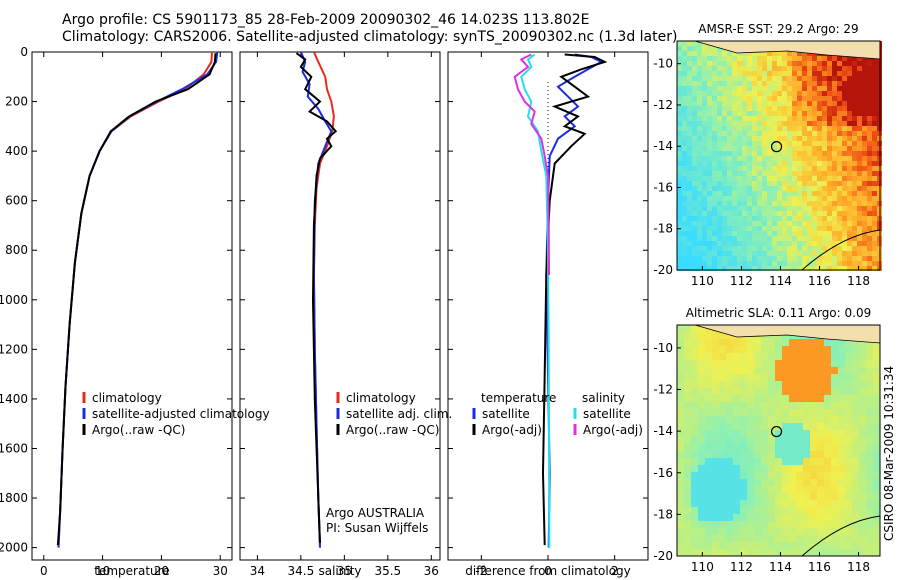 This screenshot has height=580, width=900. I want to click on difference-series-salinity-satellite, so click(535, 300).